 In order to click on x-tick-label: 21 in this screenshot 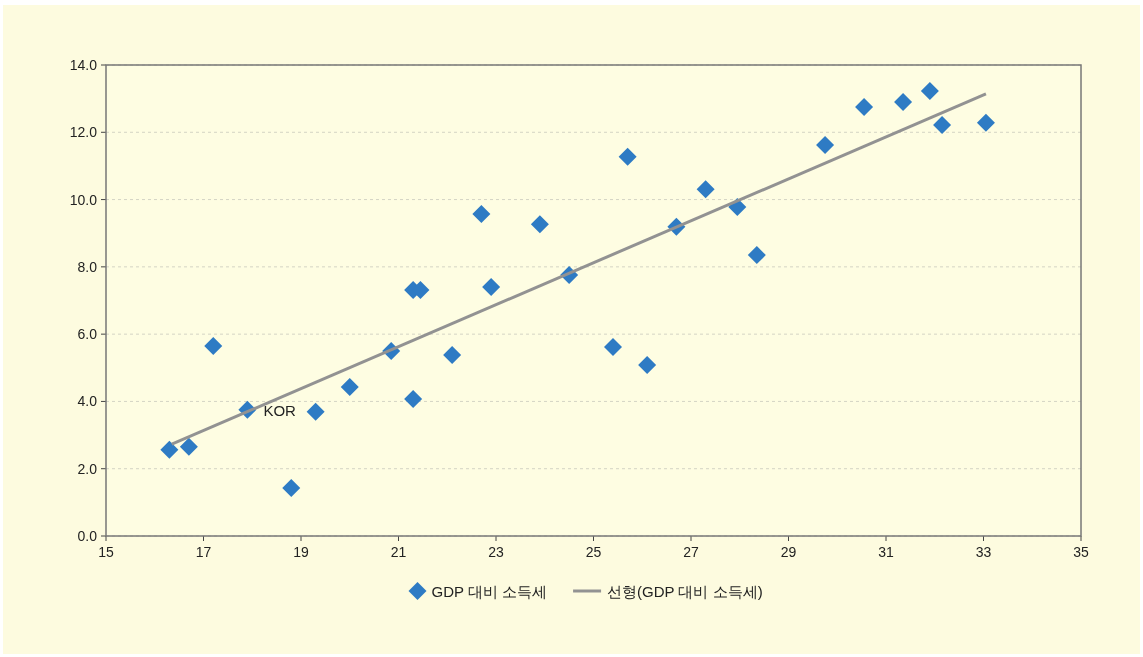, I will do `click(398, 552)`.